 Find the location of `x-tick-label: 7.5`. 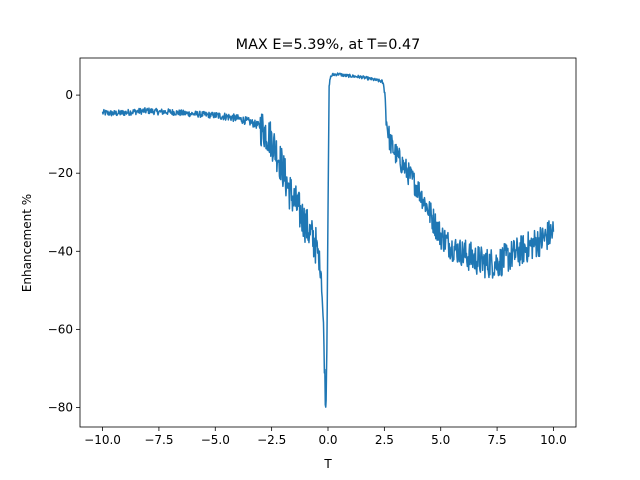

x-tick-label: 7.5 is located at coordinates (497, 440).